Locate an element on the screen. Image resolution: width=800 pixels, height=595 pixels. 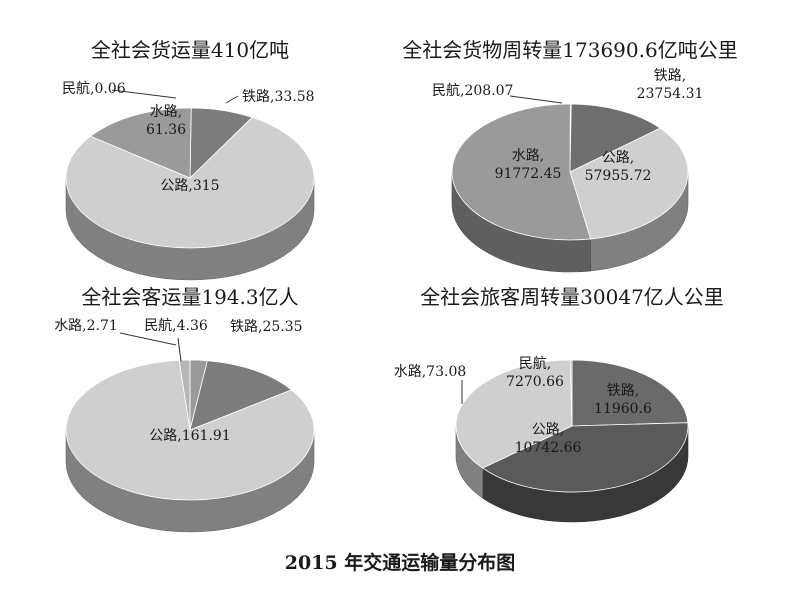
chart-title: 全社会货运量410亿吨 is located at coordinates (190, 50).